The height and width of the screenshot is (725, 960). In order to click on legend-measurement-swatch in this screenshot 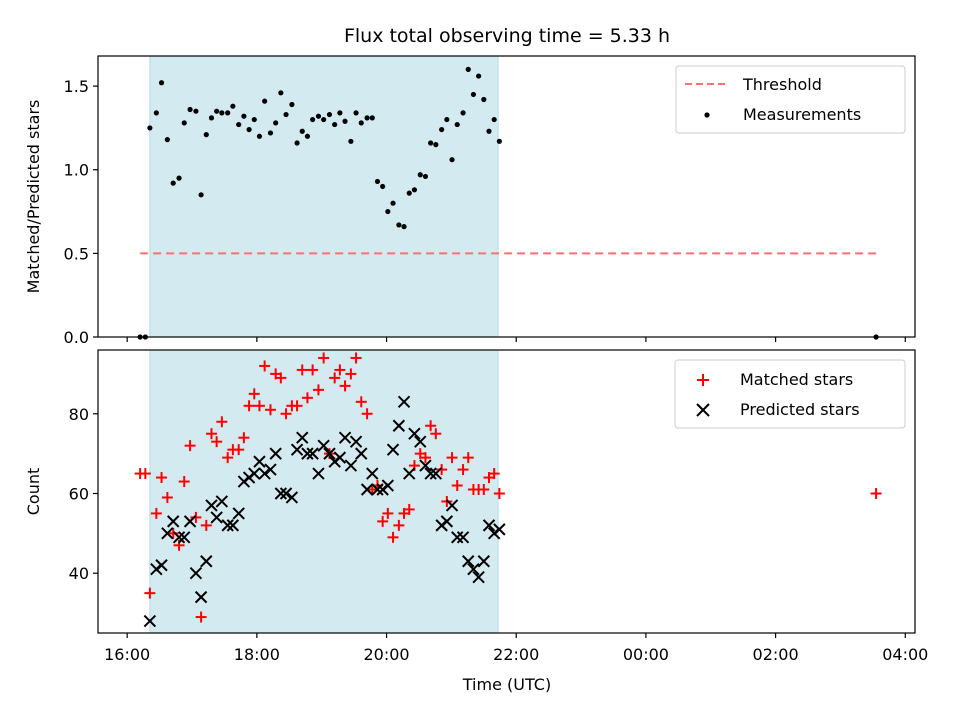, I will do `click(707, 115)`.